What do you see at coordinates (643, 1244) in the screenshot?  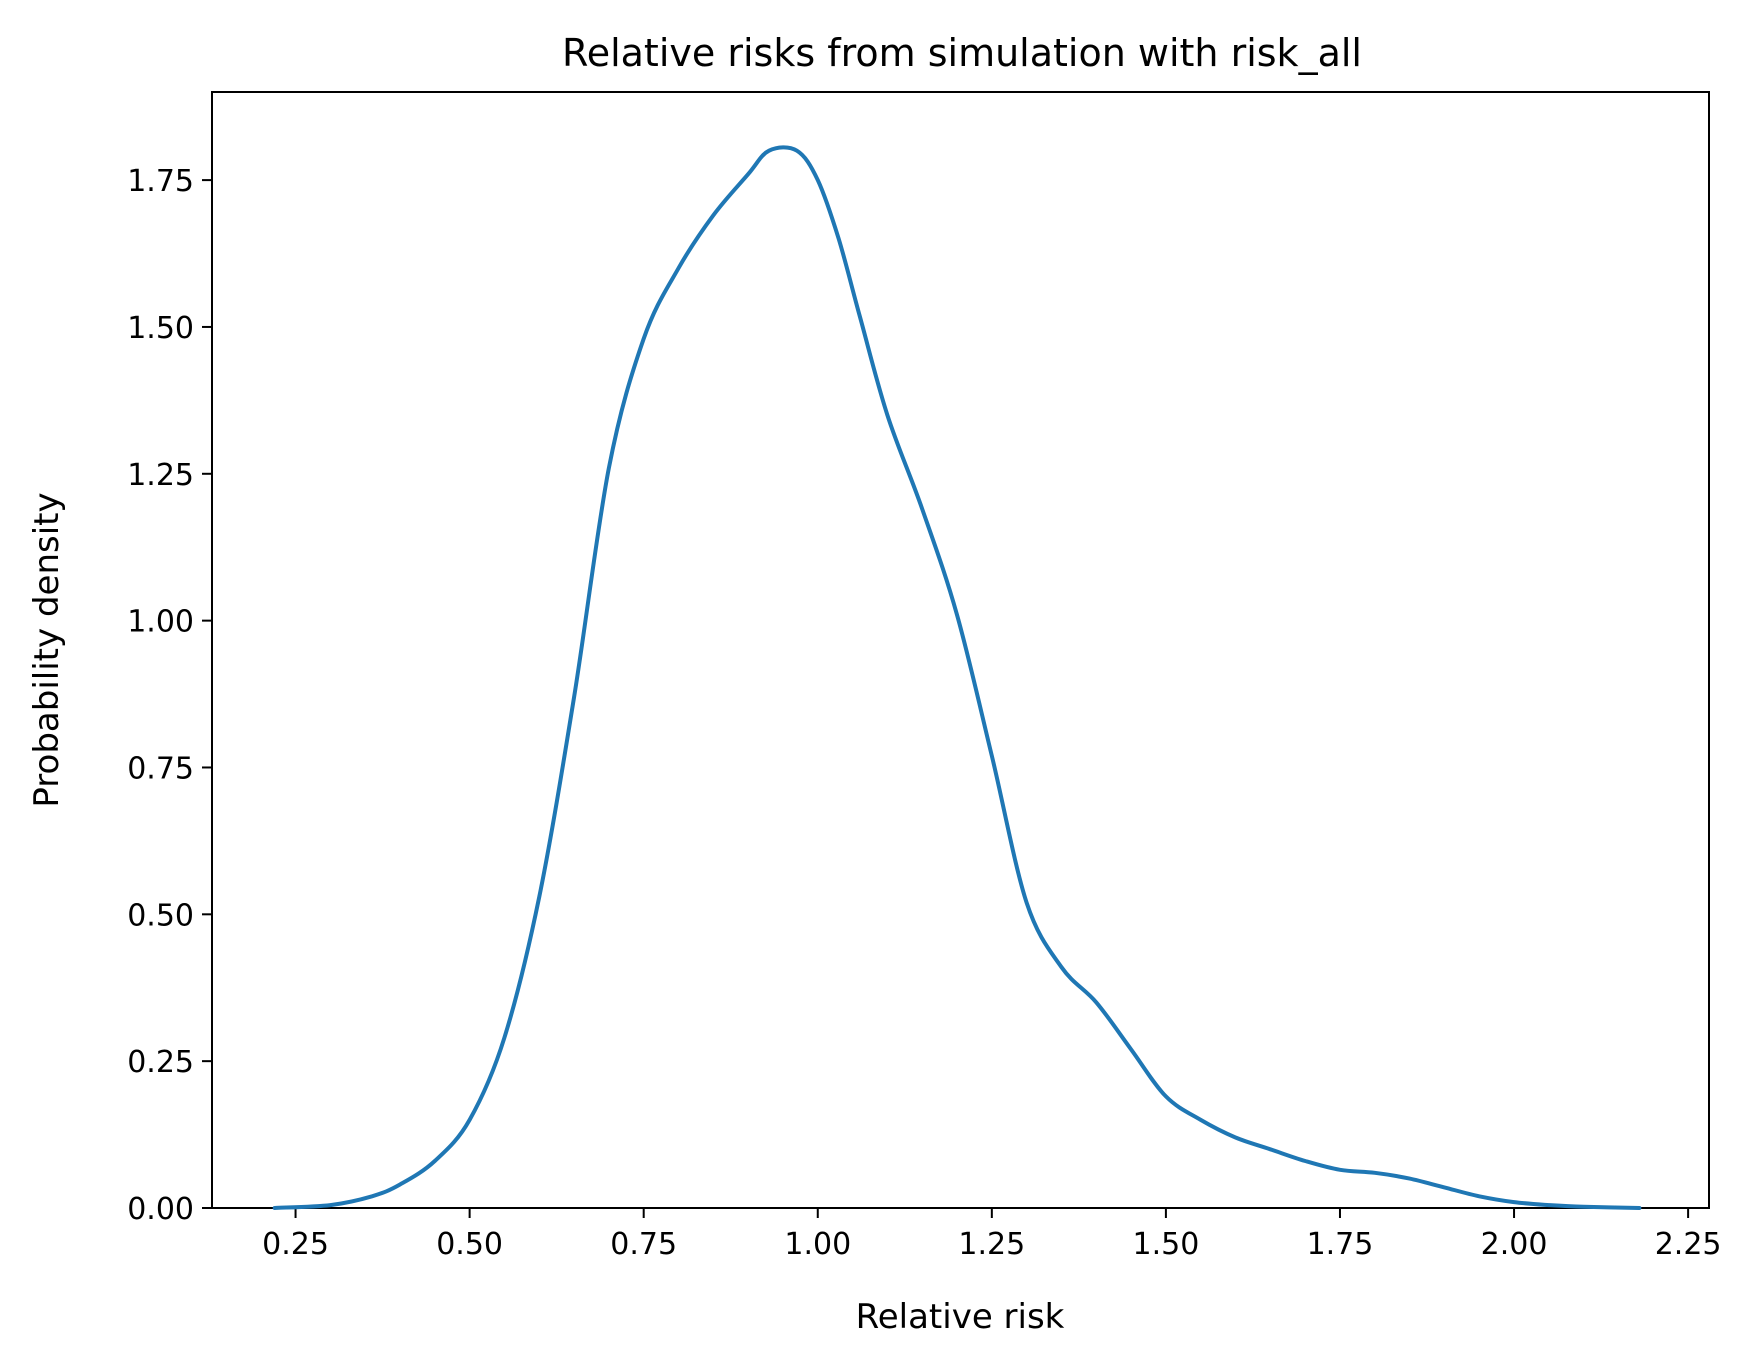 I see `x-tick-label: 0.75` at bounding box center [643, 1244].